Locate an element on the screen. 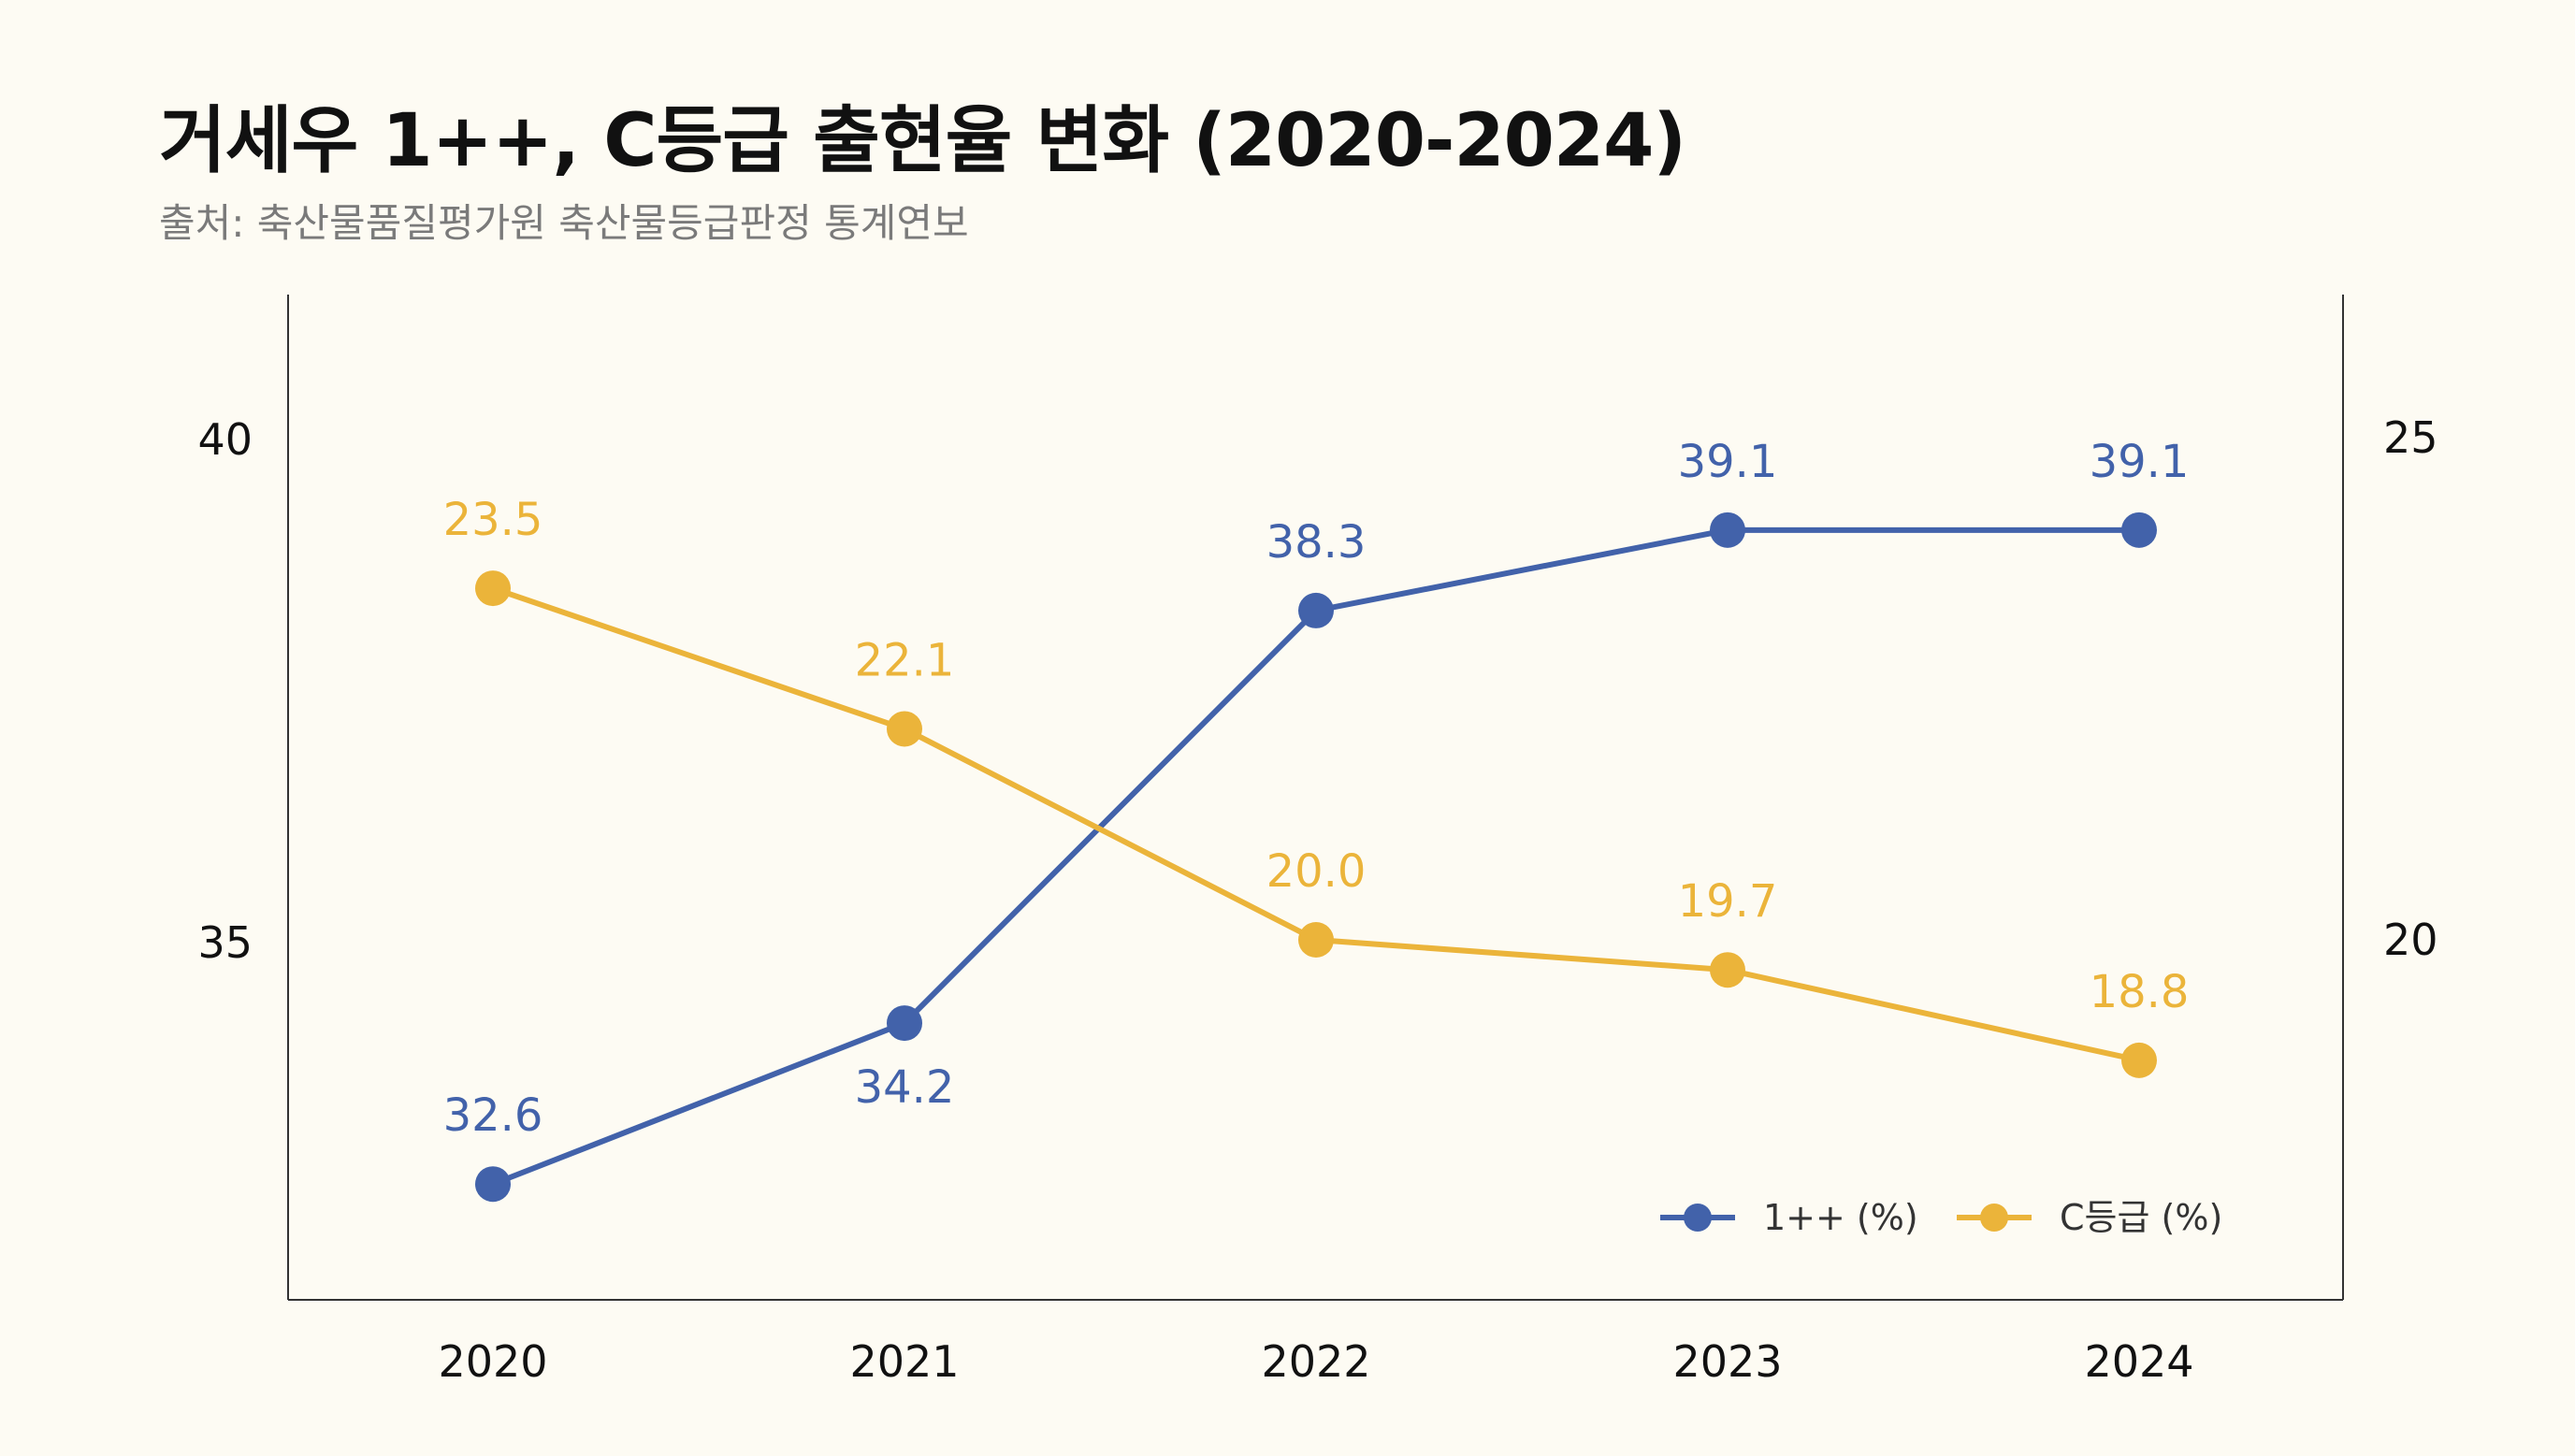 The width and height of the screenshot is (2575, 1456). x-tick-label: 2023 is located at coordinates (1727, 1361).